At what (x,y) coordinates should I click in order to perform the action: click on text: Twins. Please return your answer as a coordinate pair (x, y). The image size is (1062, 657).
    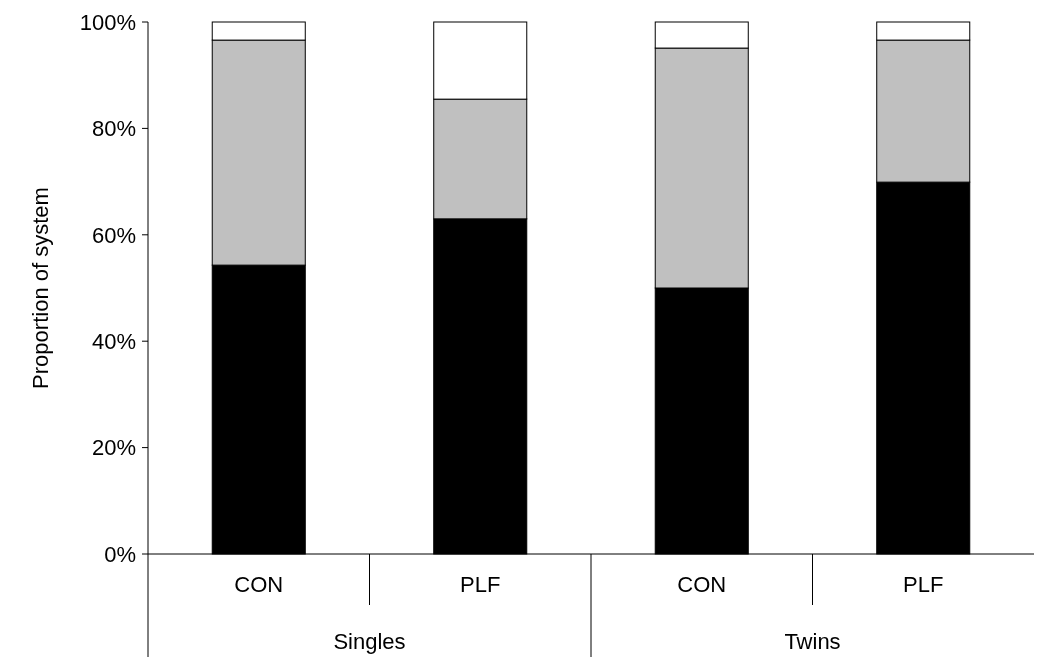
    Looking at the image, I should click on (812, 641).